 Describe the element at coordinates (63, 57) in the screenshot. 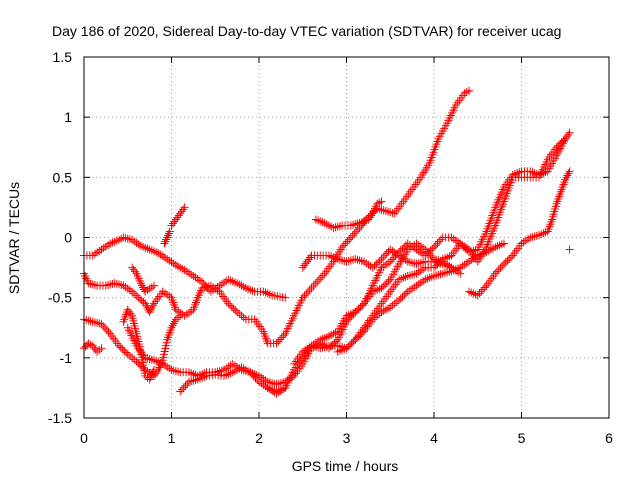

I see `y-tick-label: 1.5` at that location.